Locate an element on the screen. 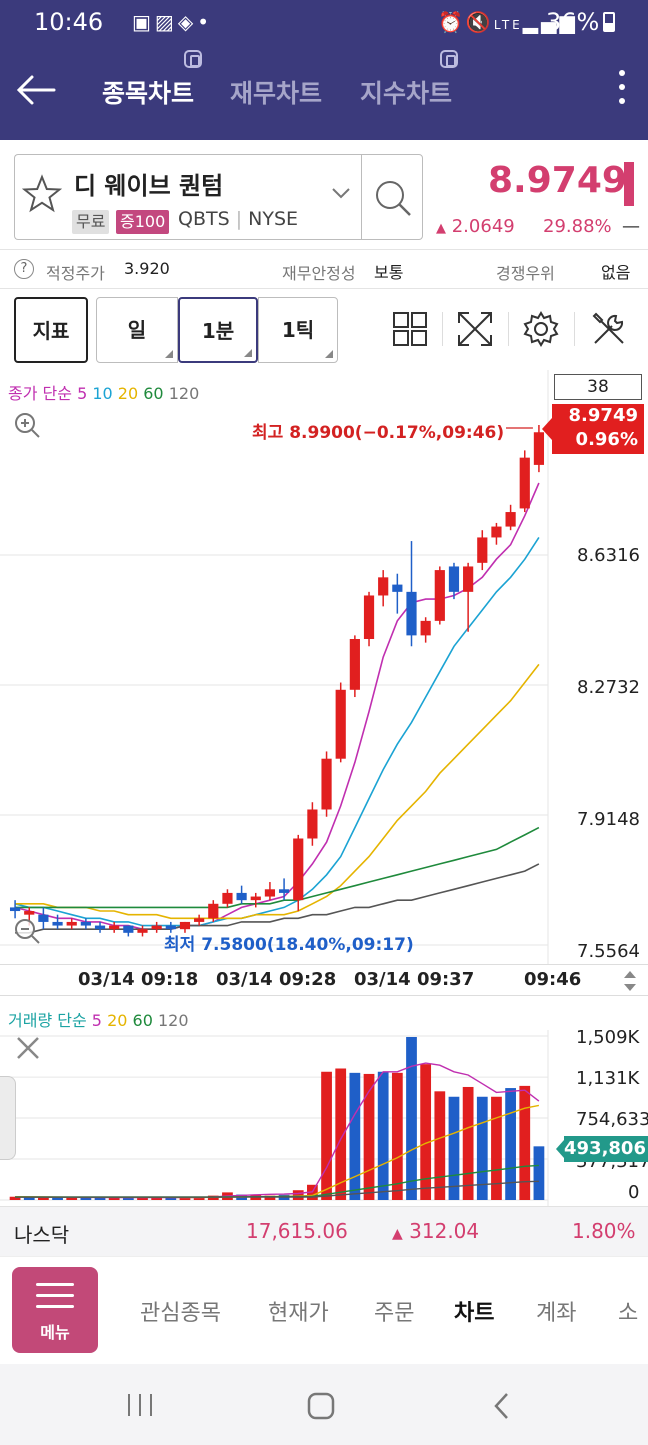 The height and width of the screenshot is (1445, 648). period-1min-label: 1분 is located at coordinates (218, 331).